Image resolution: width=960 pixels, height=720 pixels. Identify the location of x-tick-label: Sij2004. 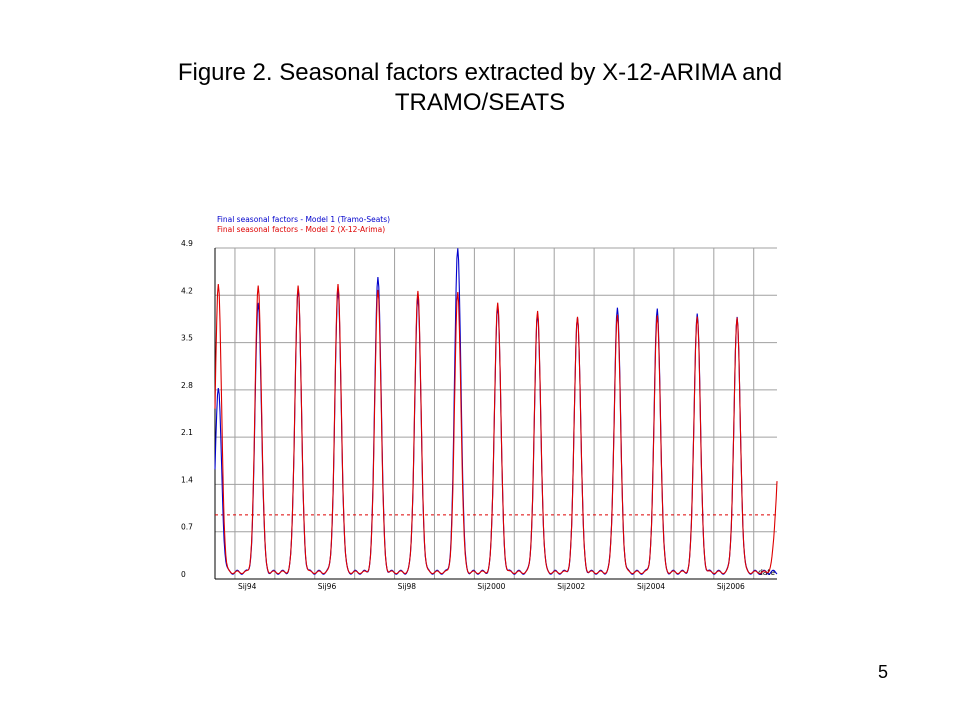
(651, 586).